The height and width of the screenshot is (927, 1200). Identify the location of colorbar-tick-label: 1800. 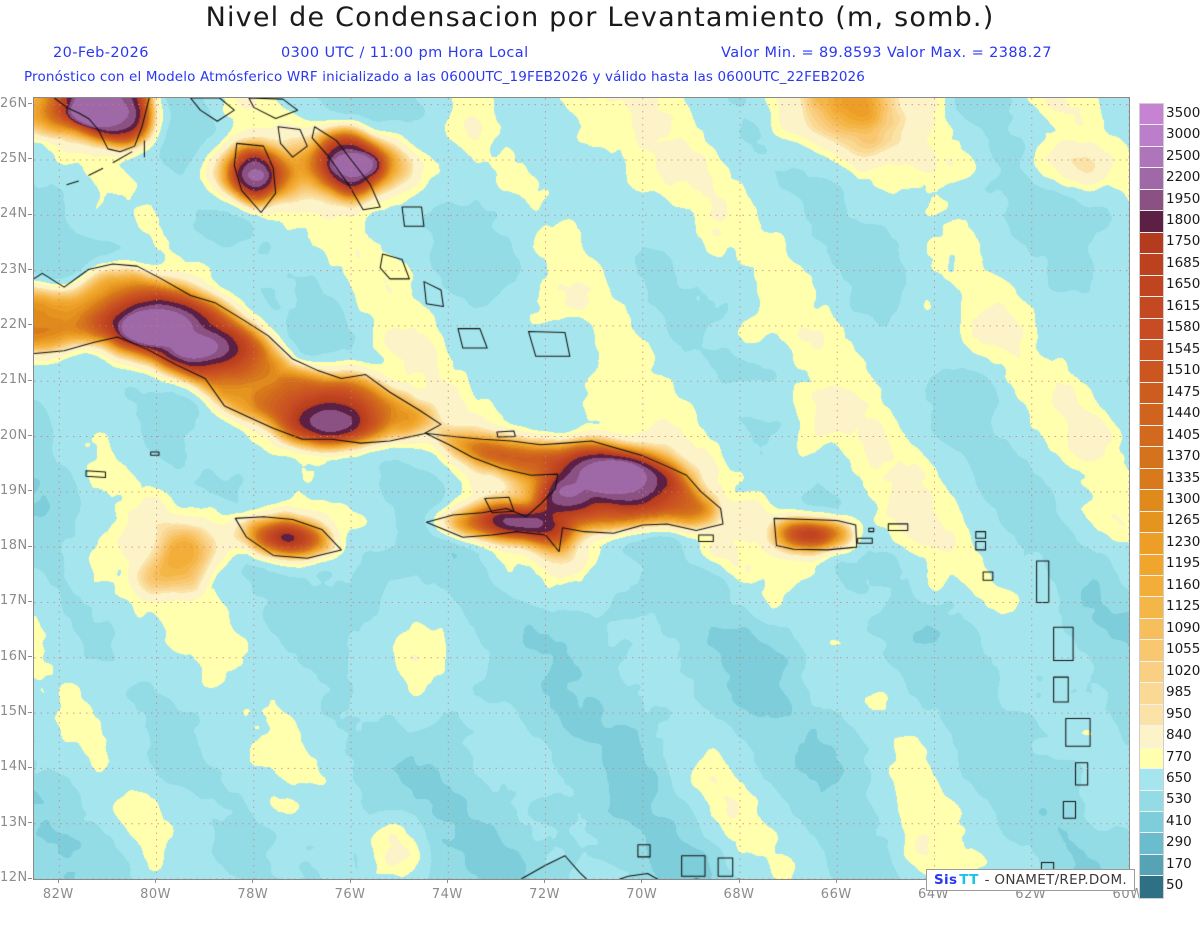
(1183, 220).